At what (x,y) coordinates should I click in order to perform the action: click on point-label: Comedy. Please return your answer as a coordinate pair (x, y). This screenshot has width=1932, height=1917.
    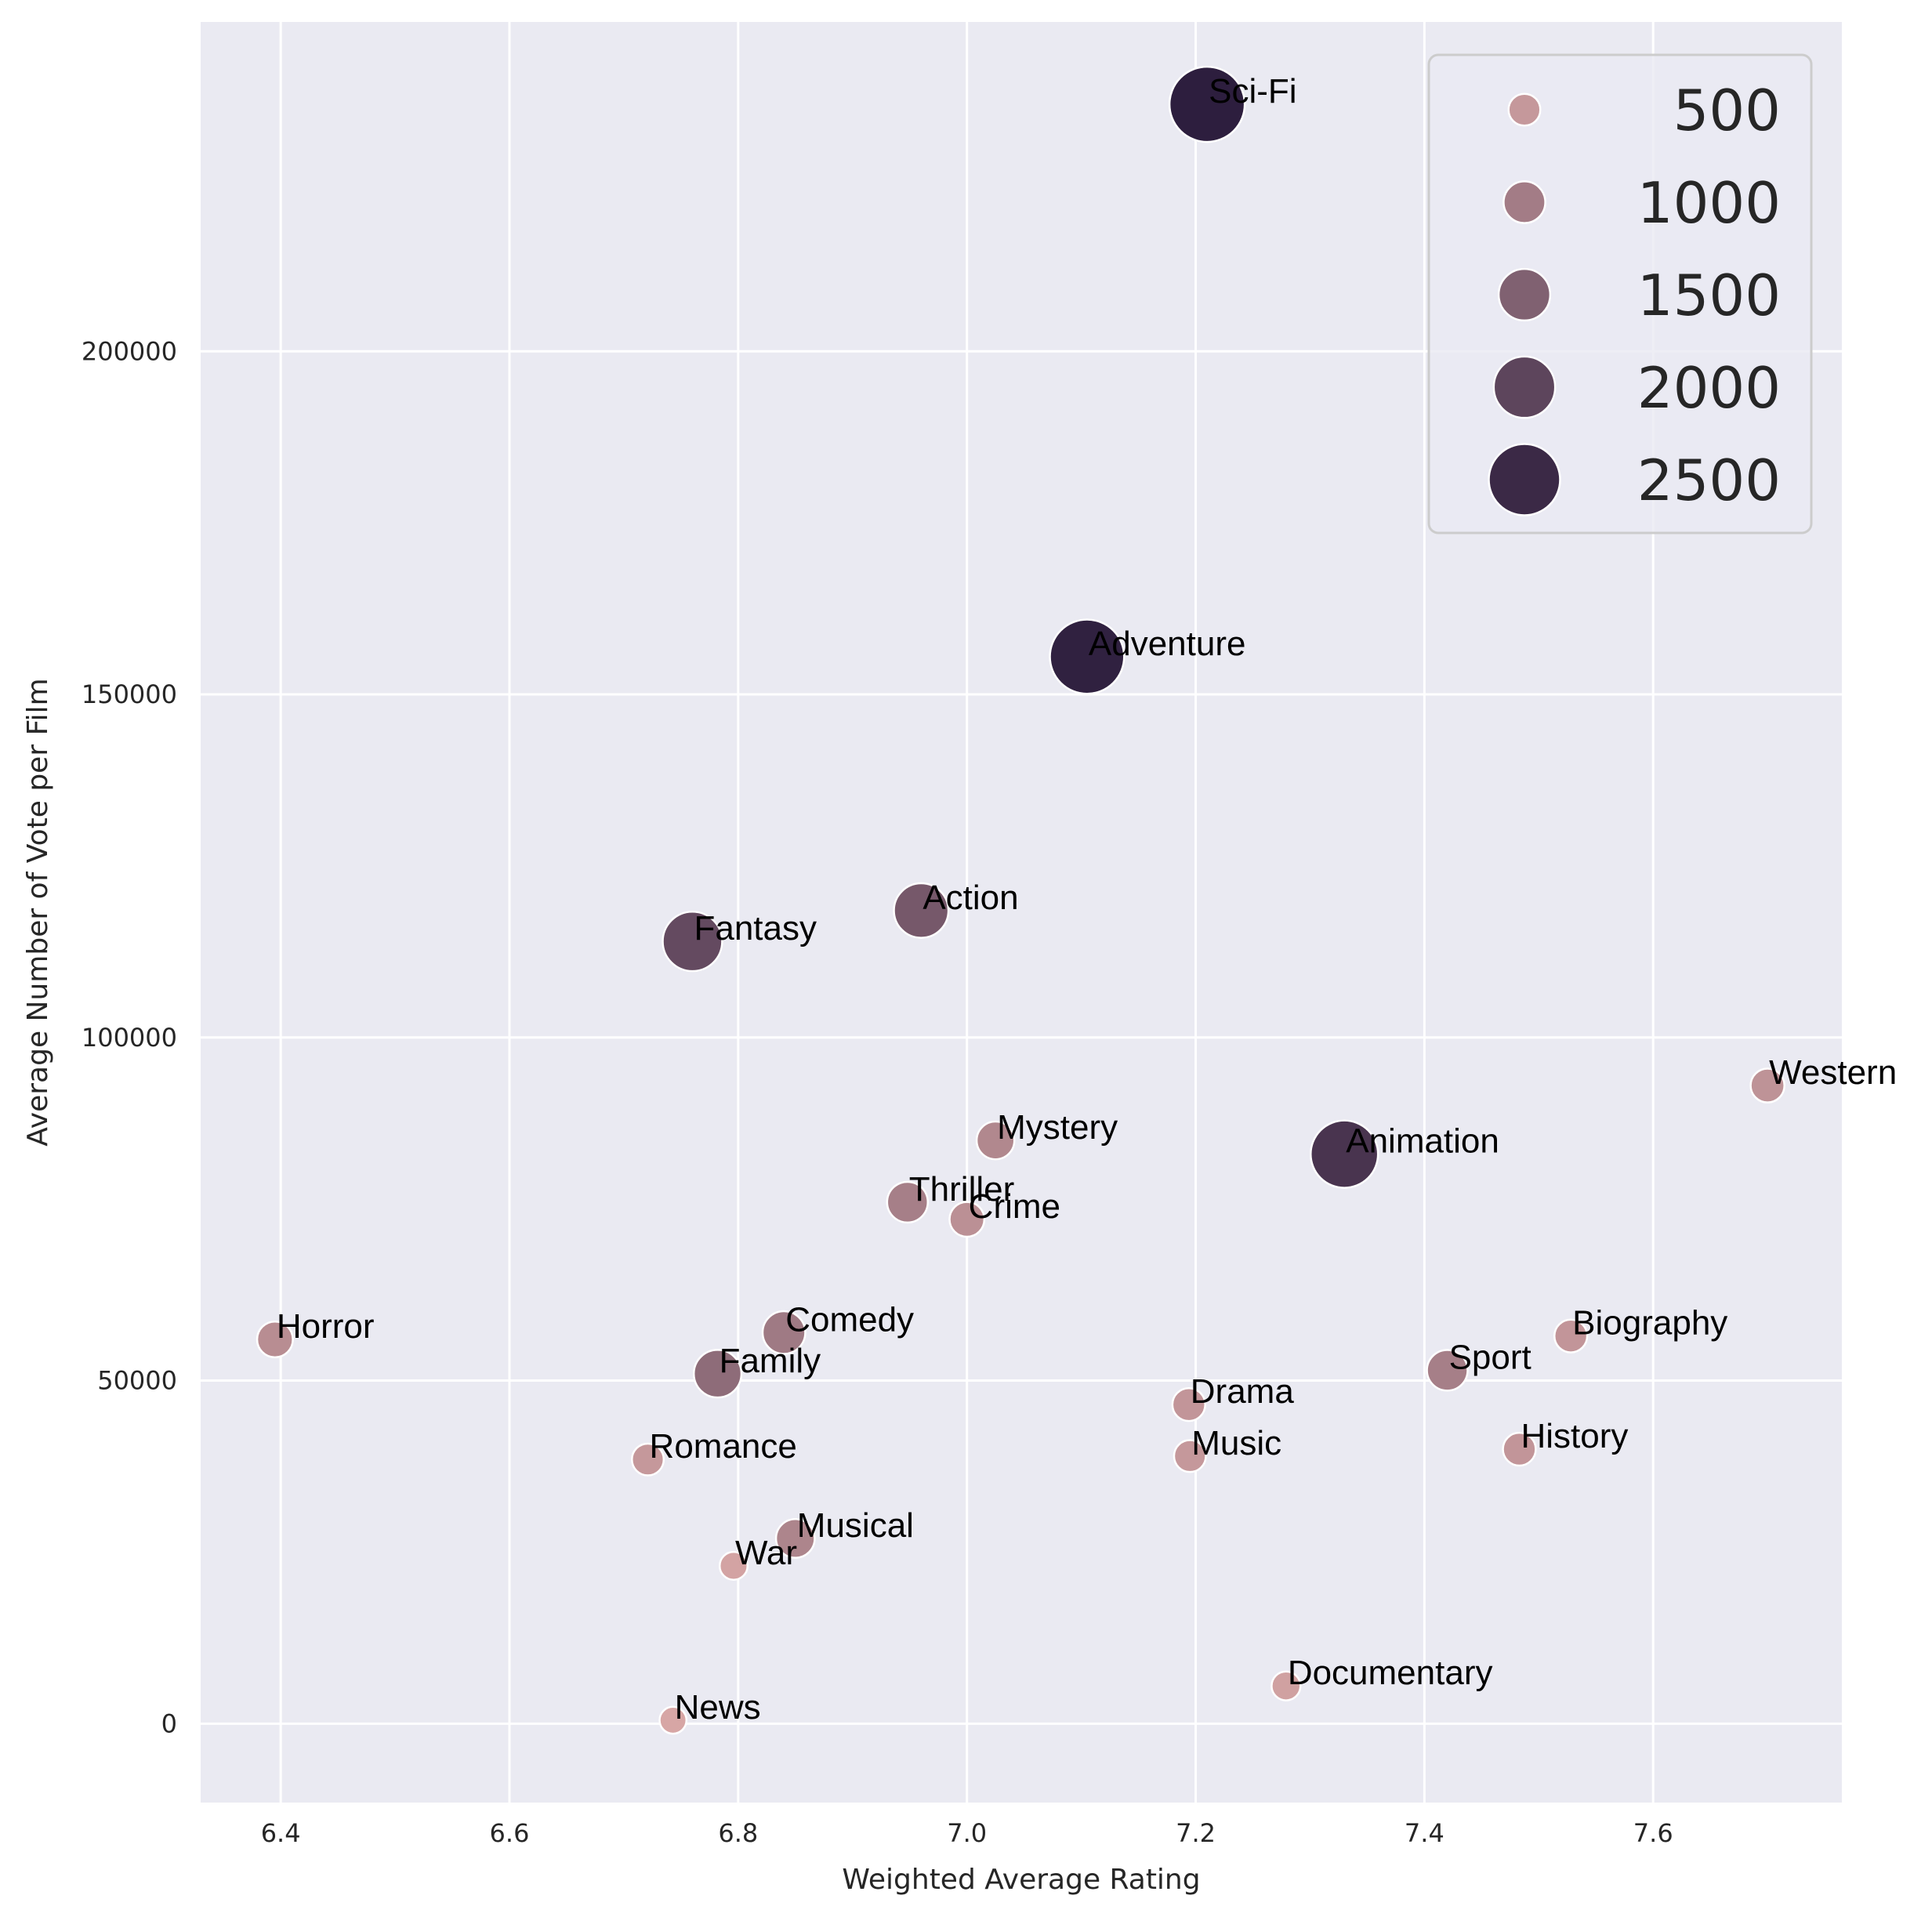
    Looking at the image, I should click on (849, 1319).